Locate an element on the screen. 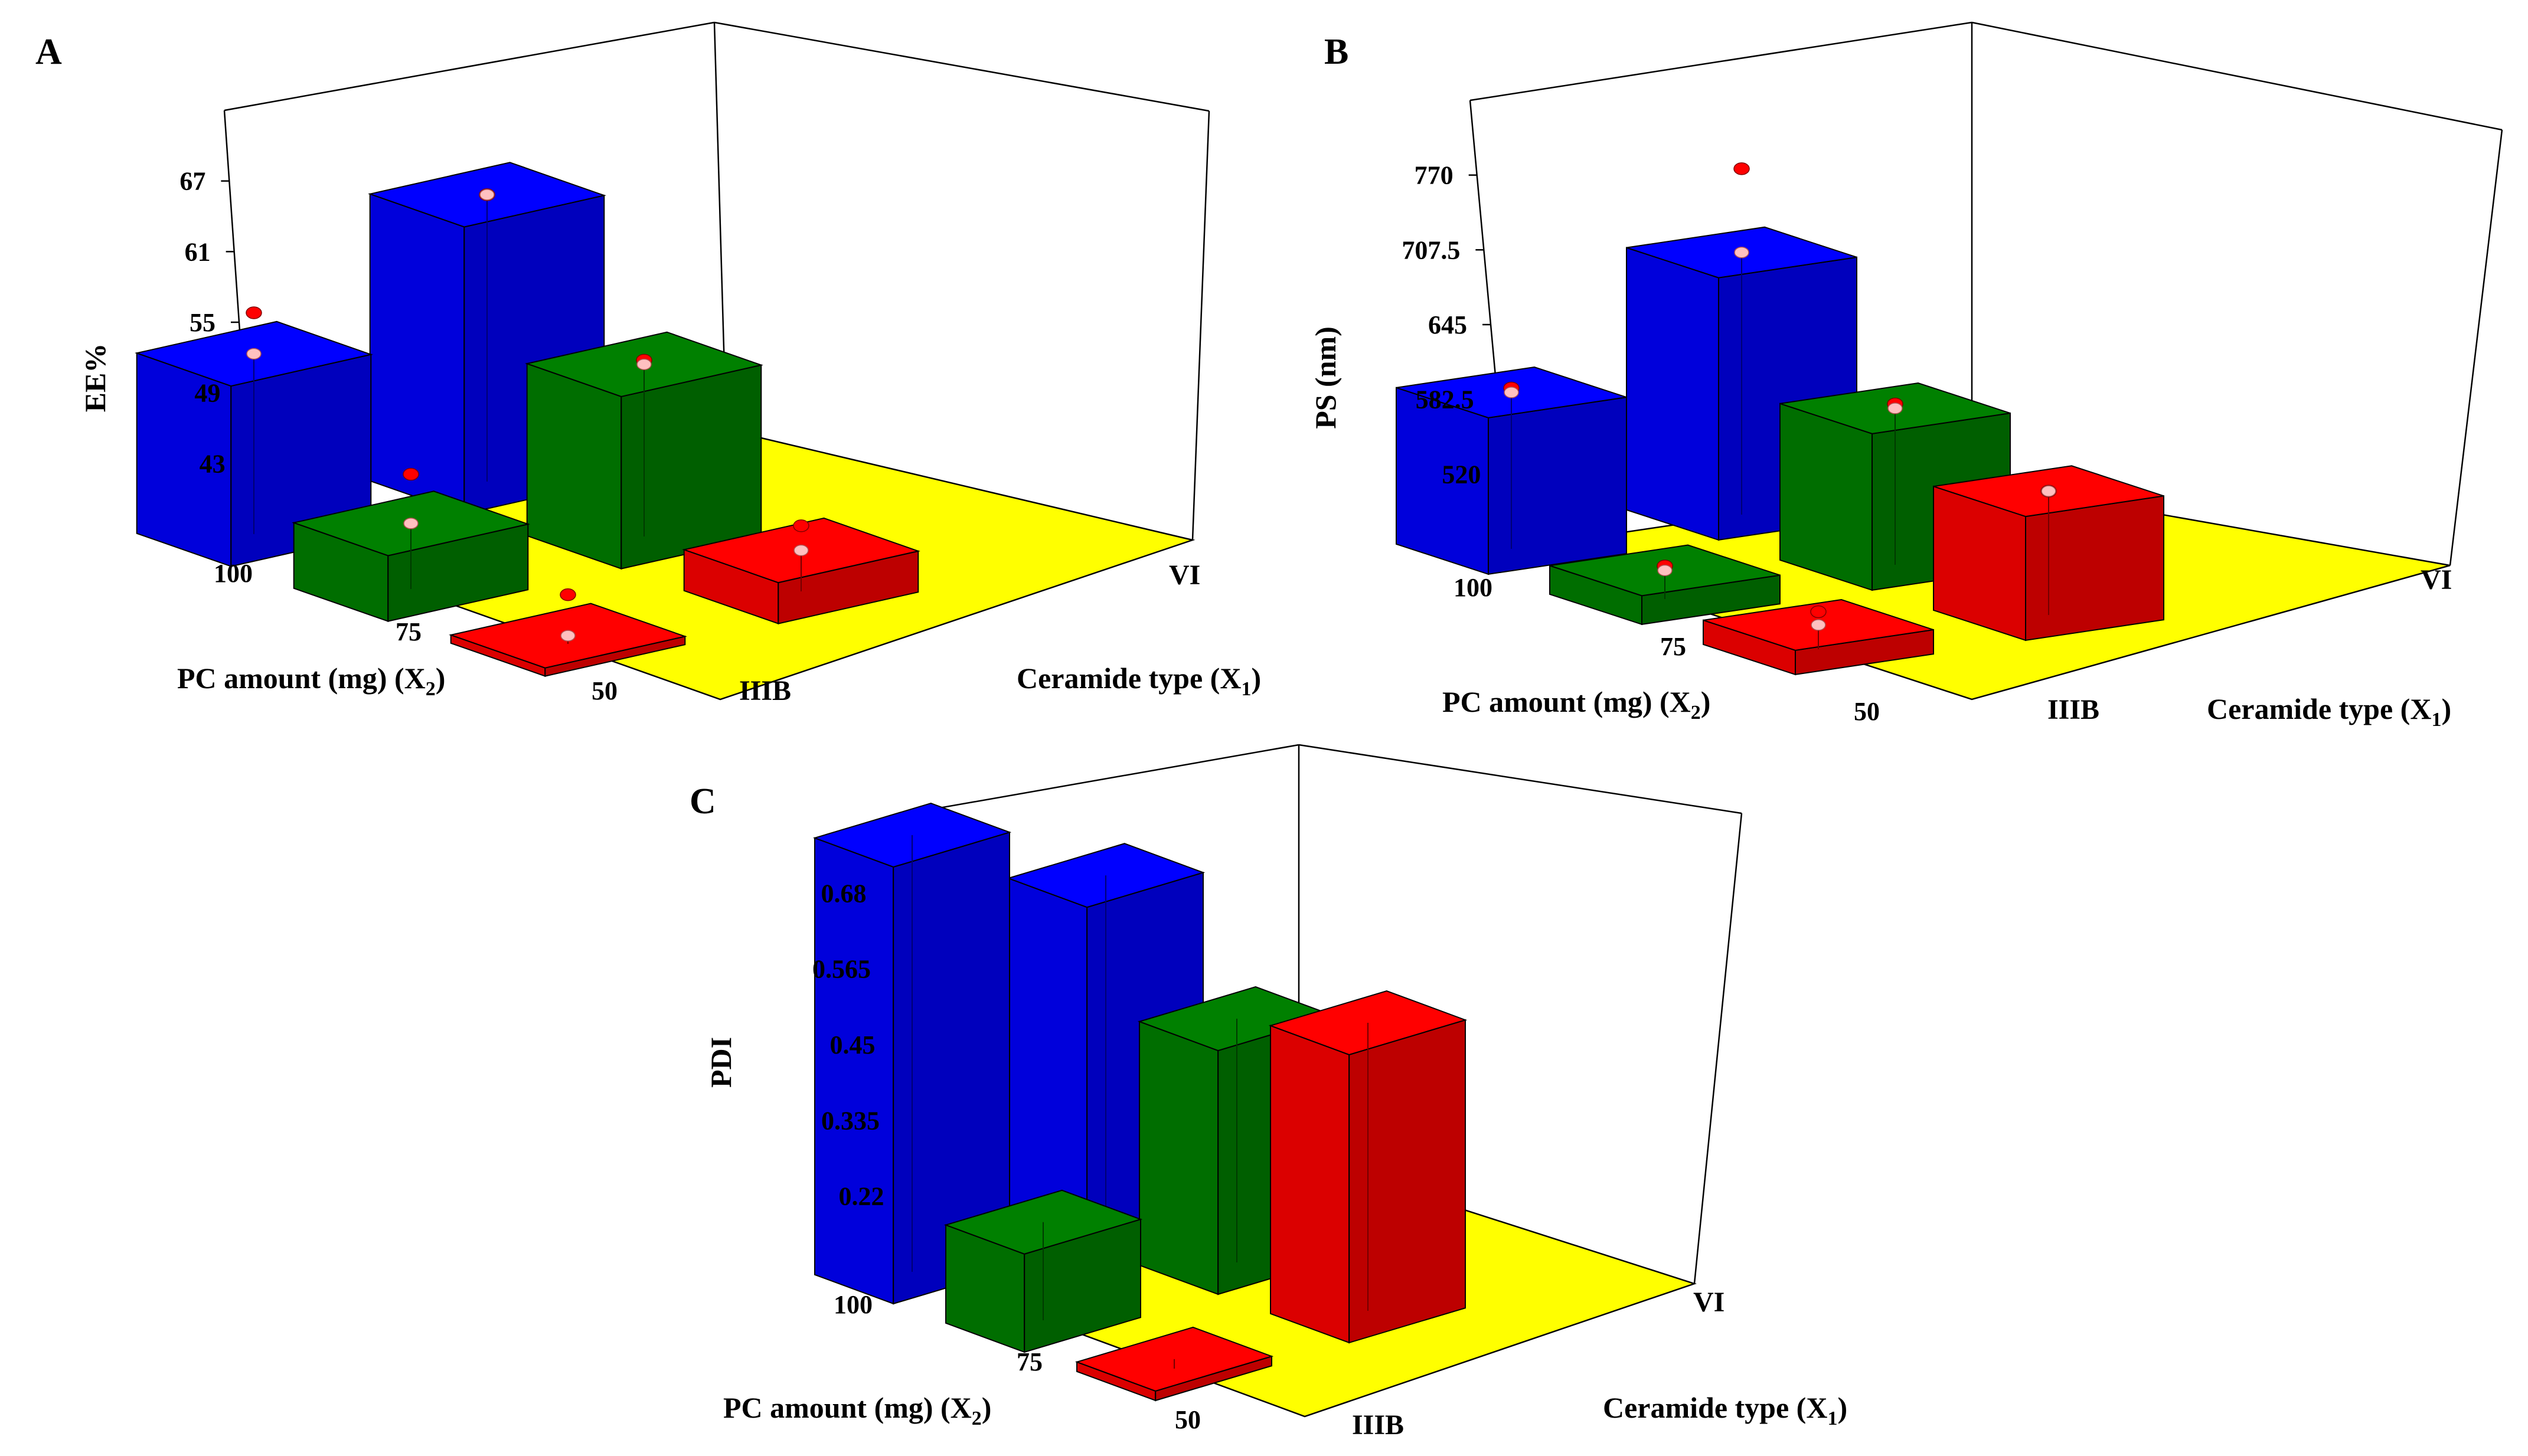 This screenshot has width=2528, height=1456. y-tick-label: 67 is located at coordinates (192, 181).